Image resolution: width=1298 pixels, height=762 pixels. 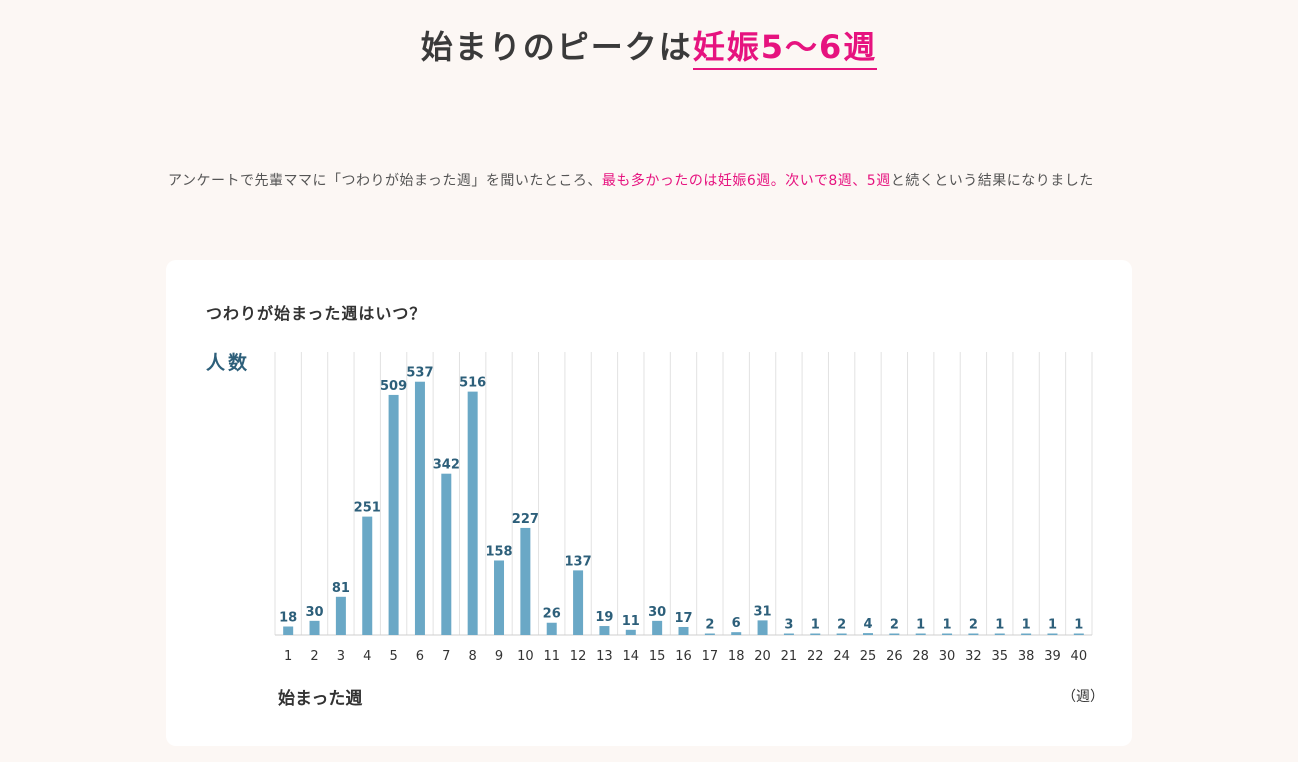 I want to click on data-label: 342, so click(x=446, y=465).